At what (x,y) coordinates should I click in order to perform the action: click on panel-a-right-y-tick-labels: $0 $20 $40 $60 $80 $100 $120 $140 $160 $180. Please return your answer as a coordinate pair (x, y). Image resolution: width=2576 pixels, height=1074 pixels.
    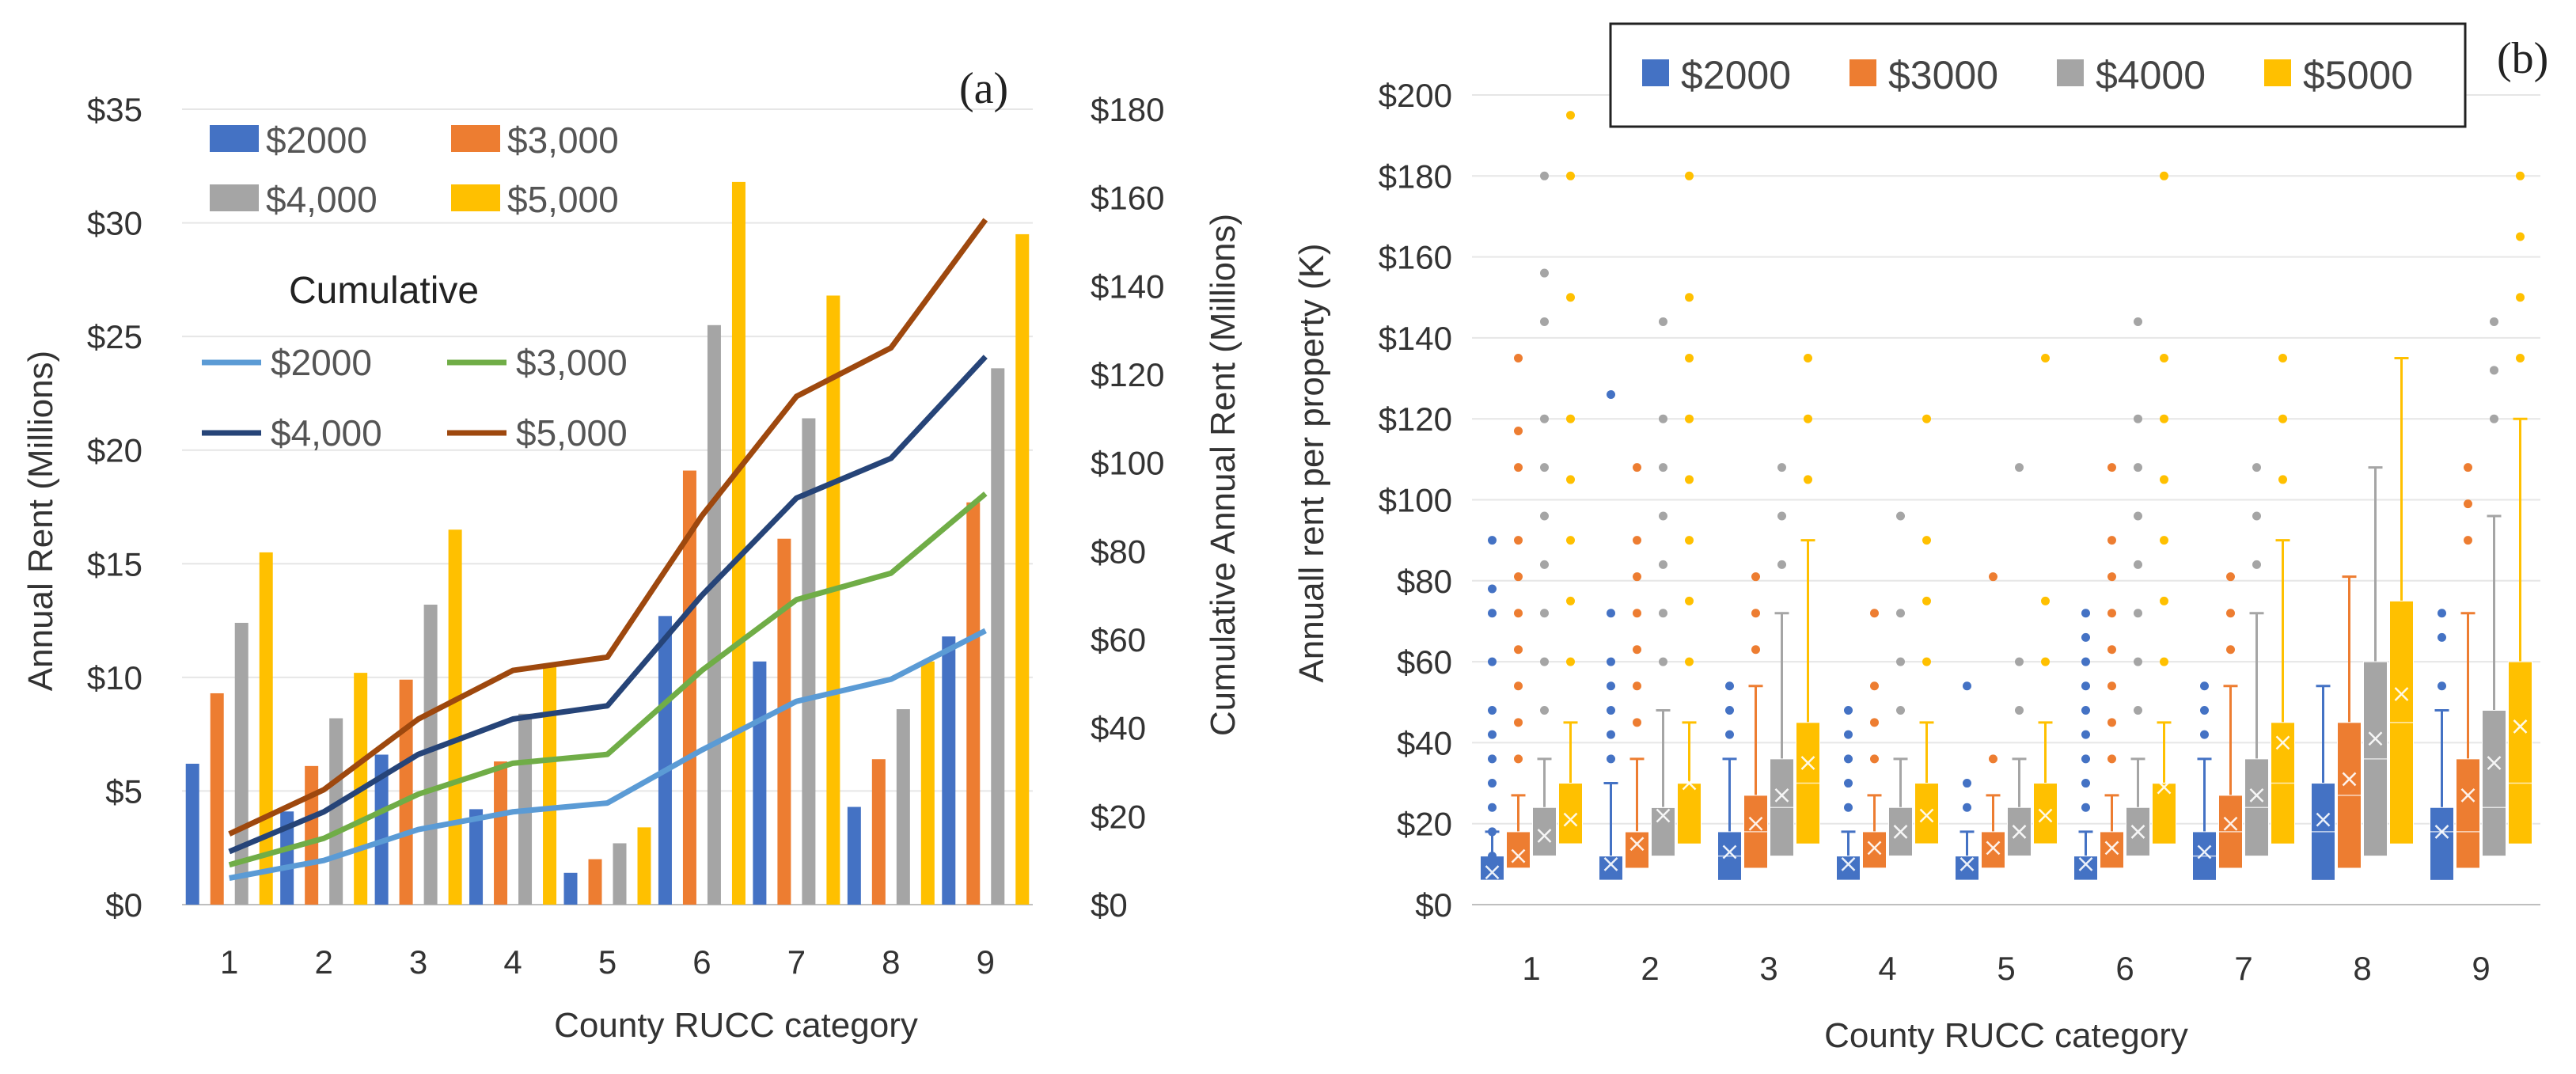
    Looking at the image, I should click on (1127, 508).